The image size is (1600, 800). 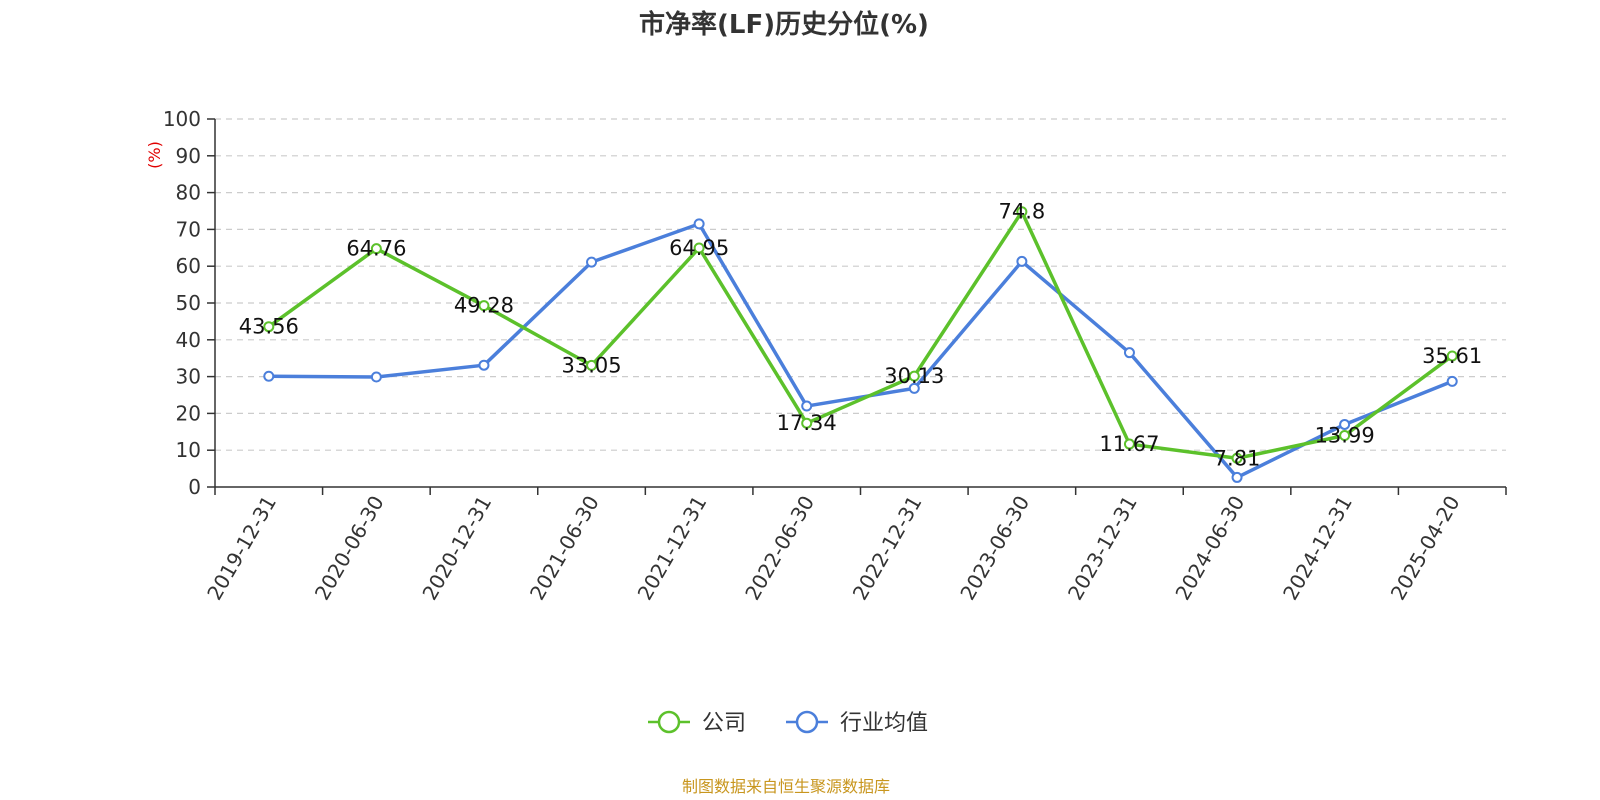 I want to click on y-tick-label: 100, so click(x=182, y=119).